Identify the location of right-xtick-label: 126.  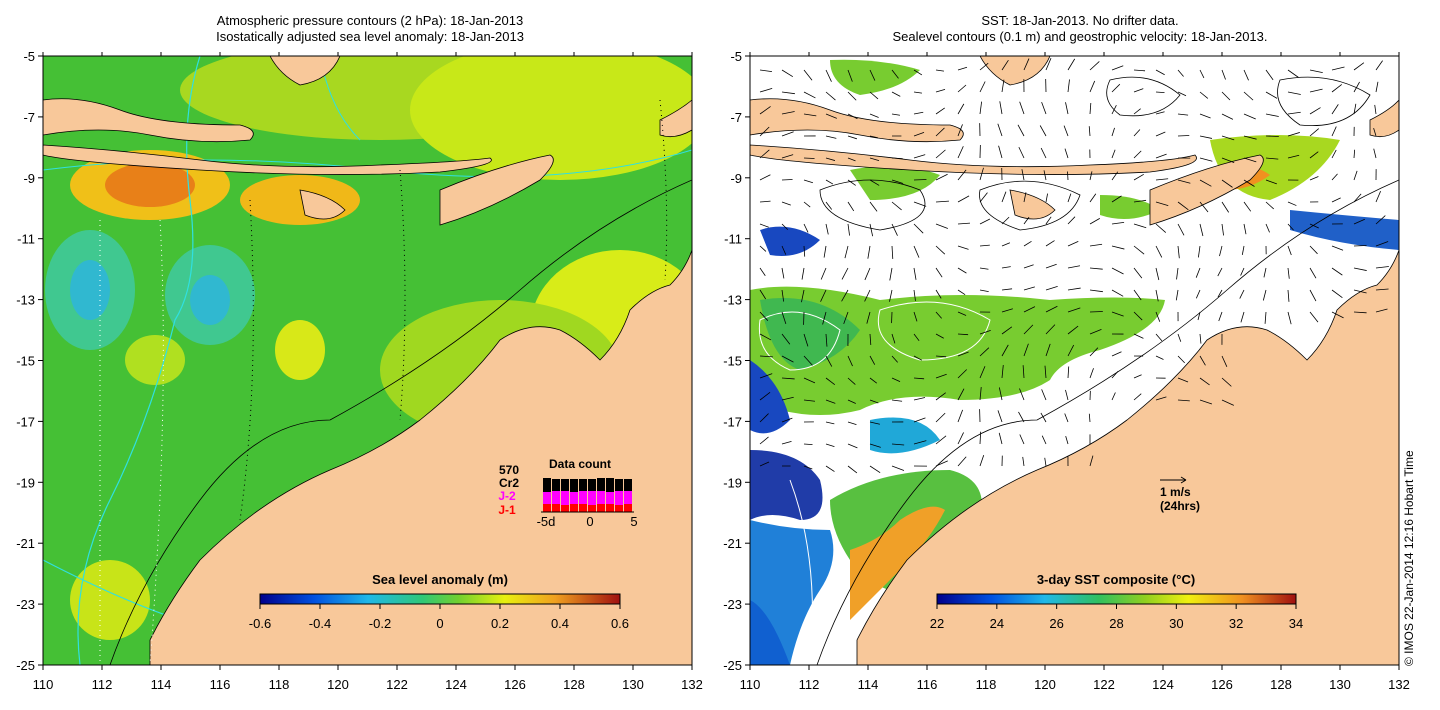
(1222, 684).